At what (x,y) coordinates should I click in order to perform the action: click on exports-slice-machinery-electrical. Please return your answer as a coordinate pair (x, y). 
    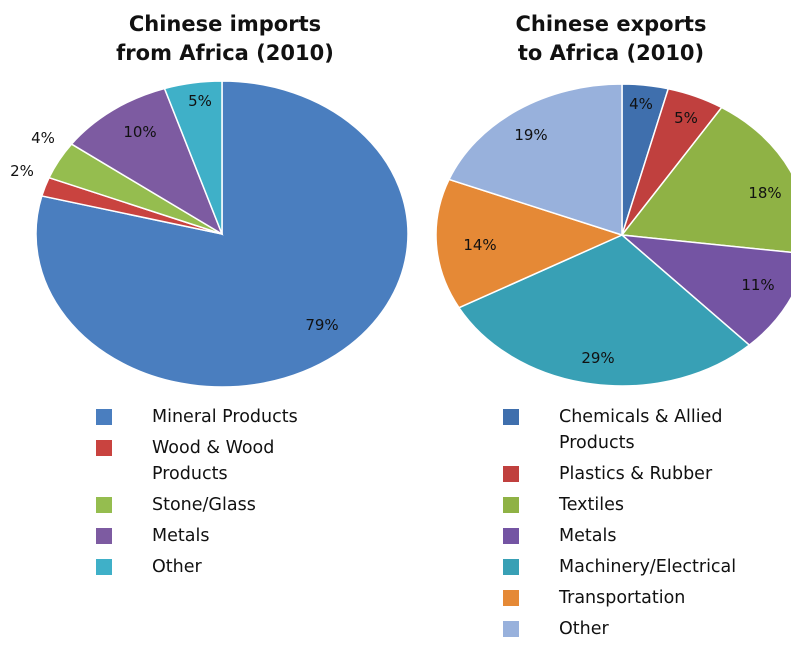
    Looking at the image, I should click on (604, 310).